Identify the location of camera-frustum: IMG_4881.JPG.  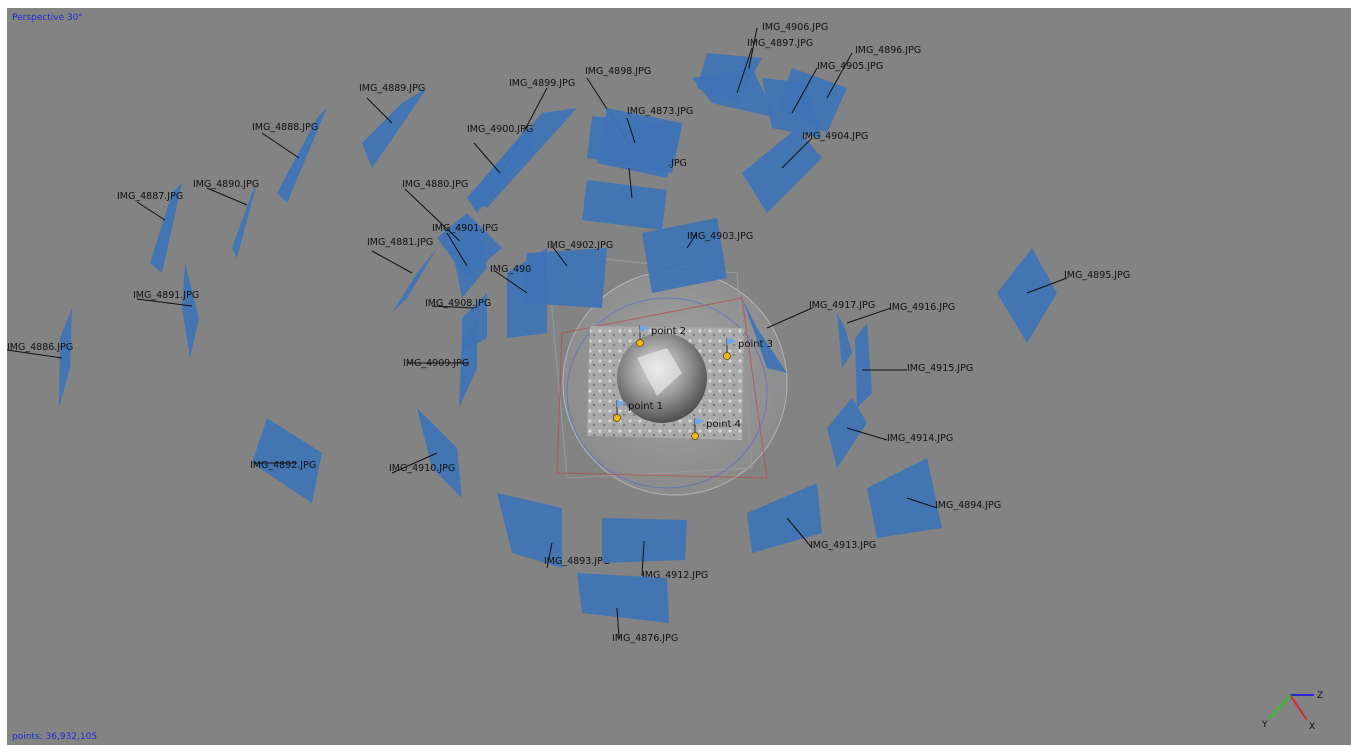
(402, 275).